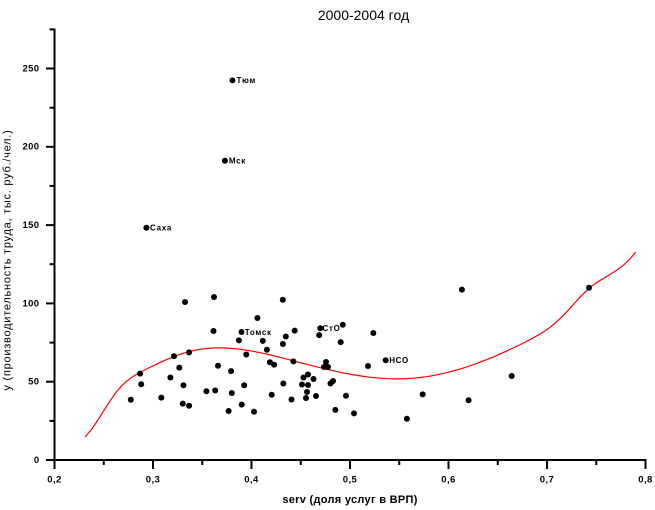 The image size is (655, 510). I want to click on svg-text: 0,3, so click(153, 480).